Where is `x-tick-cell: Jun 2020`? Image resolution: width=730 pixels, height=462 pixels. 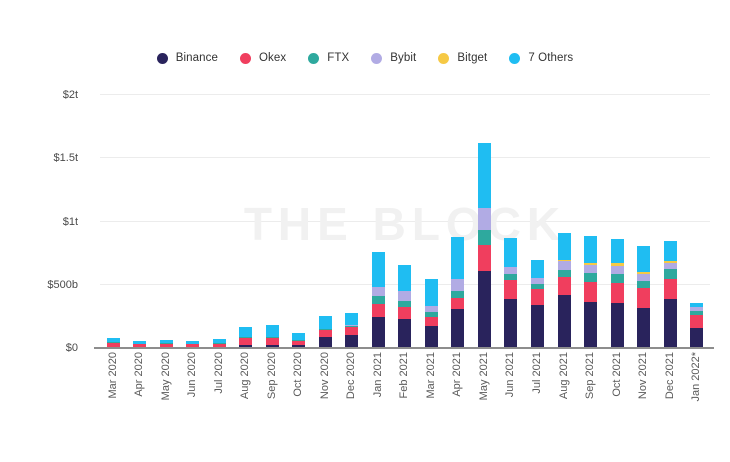 x-tick-cell: Jun 2020 is located at coordinates (193, 388).